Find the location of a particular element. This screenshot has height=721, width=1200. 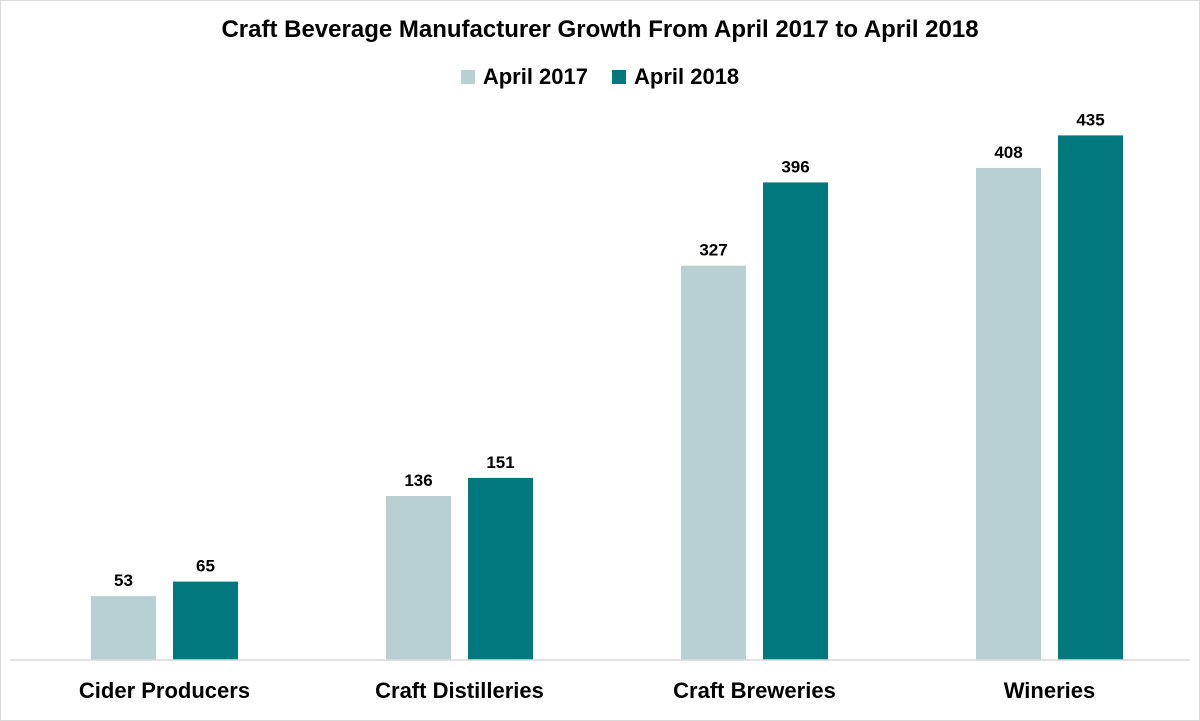

legend: April 2017 April 2018 is located at coordinates (600, 77).